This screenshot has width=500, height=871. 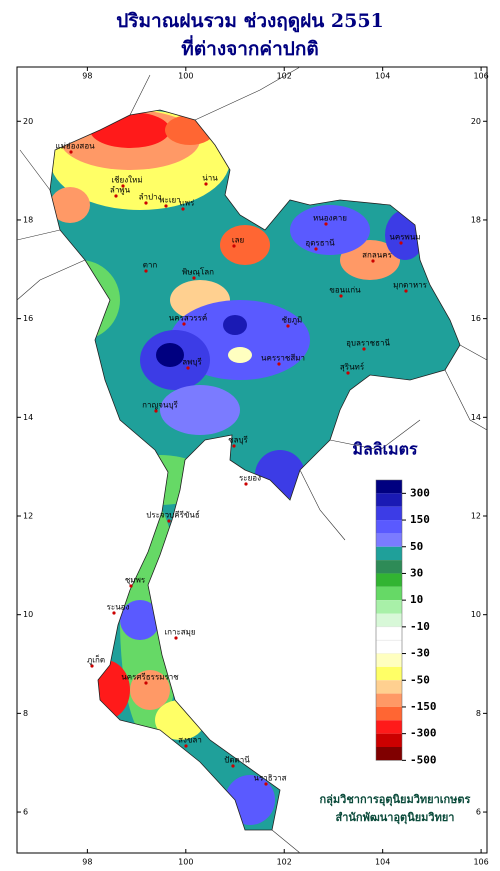 I want to click on province-label: อุดรธานี, so click(x=320, y=243).